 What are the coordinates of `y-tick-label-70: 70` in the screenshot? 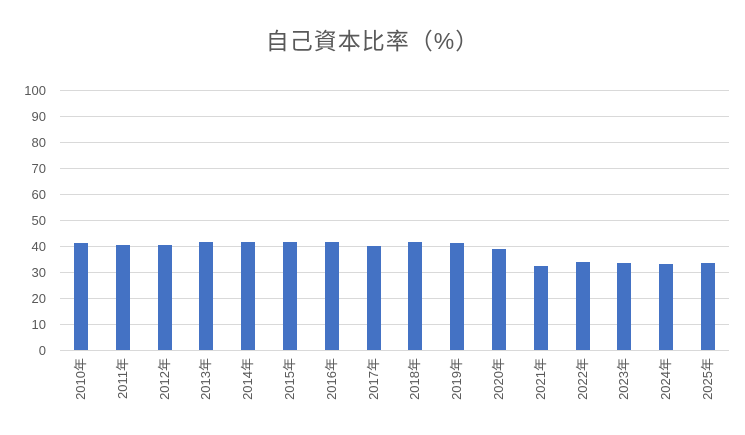 It's located at (38, 168).